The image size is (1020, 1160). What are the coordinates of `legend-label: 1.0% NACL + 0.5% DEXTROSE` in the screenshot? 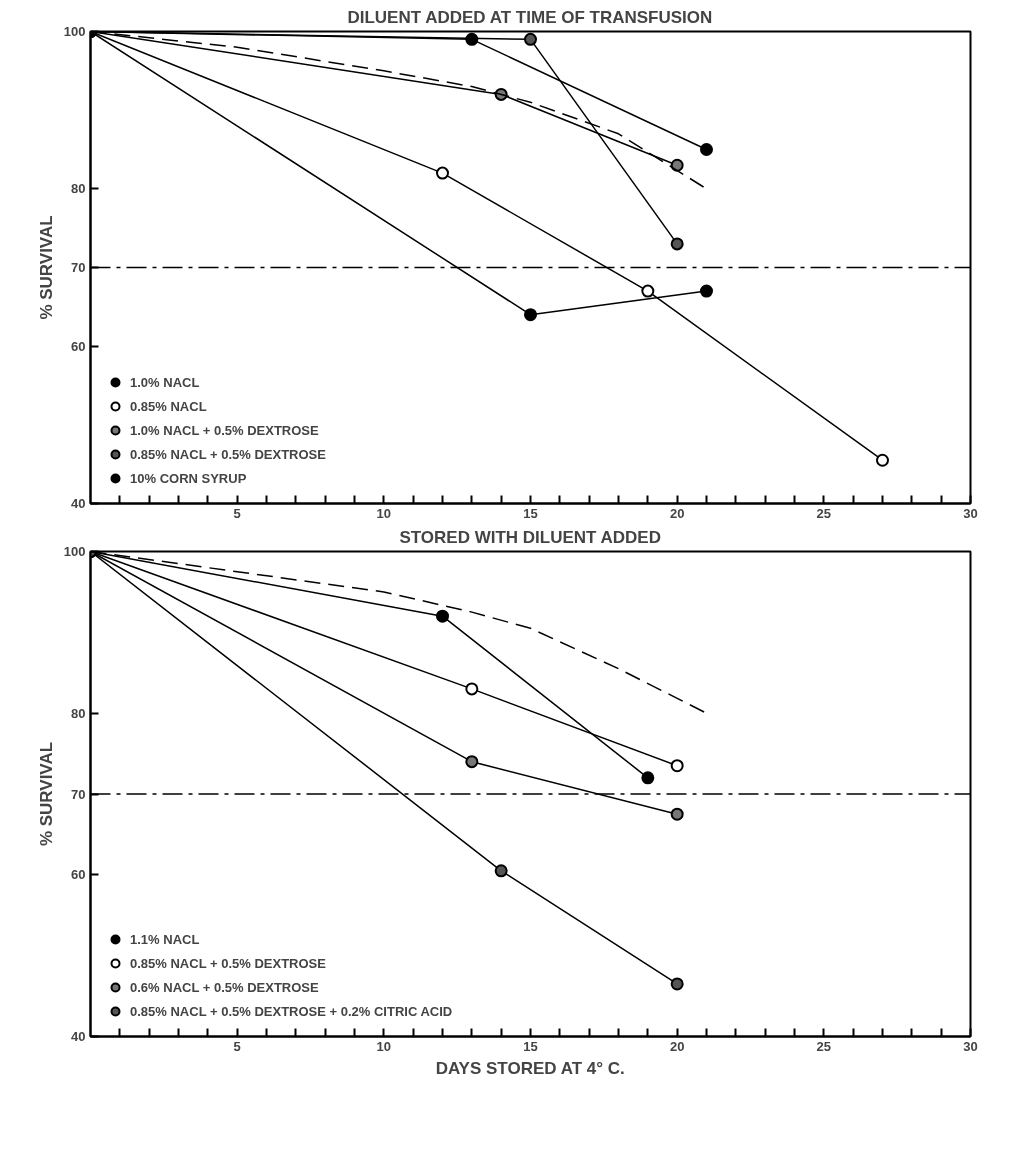 It's located at (224, 430).